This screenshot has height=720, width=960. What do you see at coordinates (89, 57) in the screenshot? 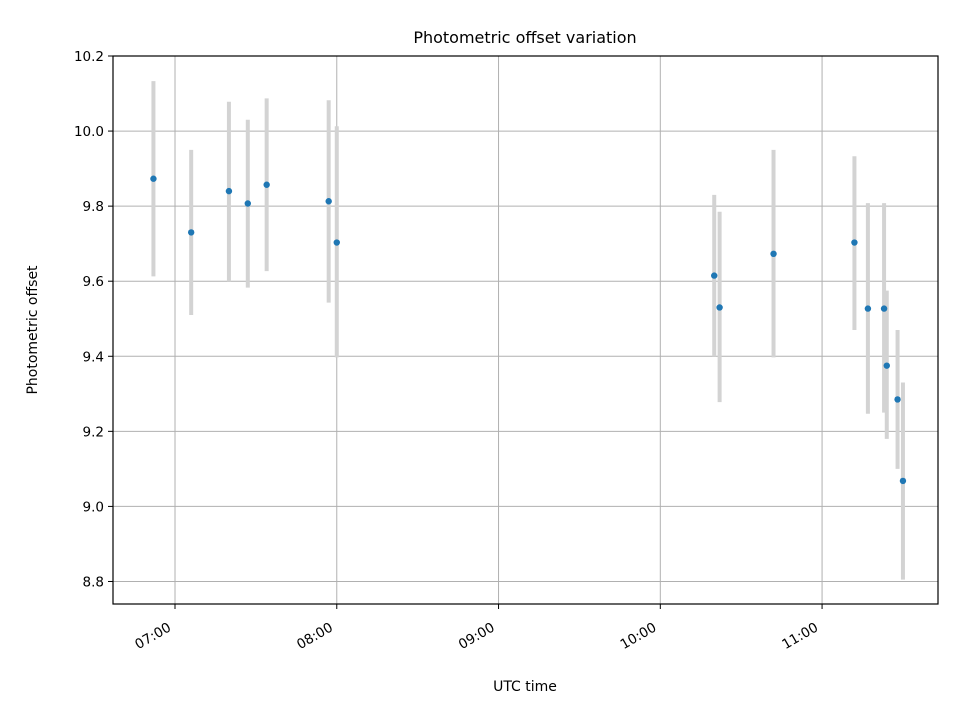
I see `y-tick-label: 10.2` at bounding box center [89, 57].